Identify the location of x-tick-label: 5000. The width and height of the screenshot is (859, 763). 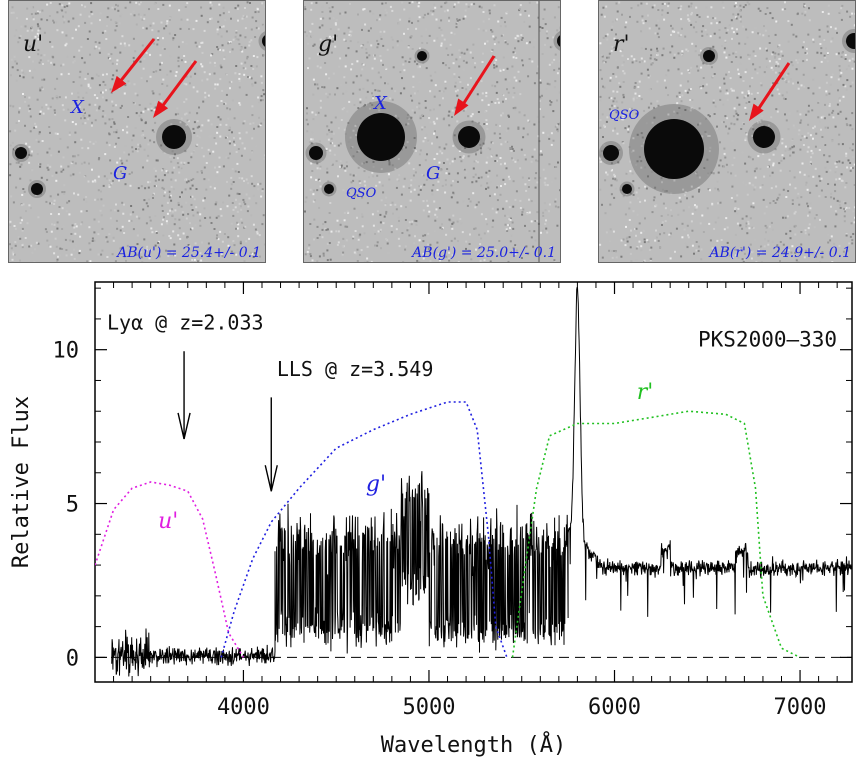
(428, 707).